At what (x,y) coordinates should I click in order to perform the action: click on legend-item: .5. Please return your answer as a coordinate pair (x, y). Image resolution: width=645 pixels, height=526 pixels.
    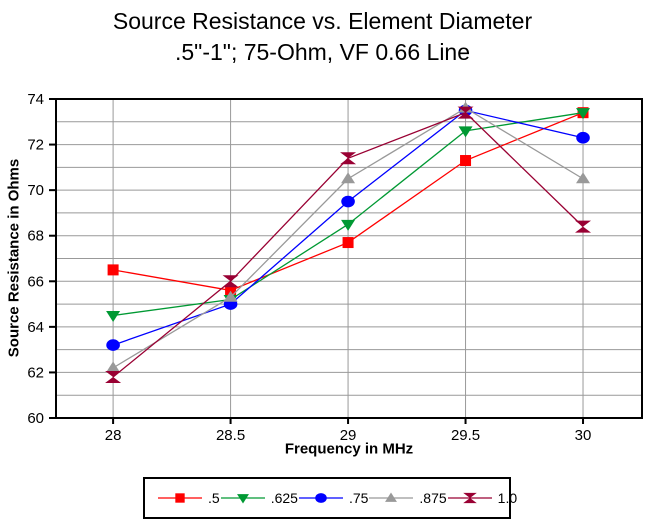
    Looking at the image, I should click on (188, 498).